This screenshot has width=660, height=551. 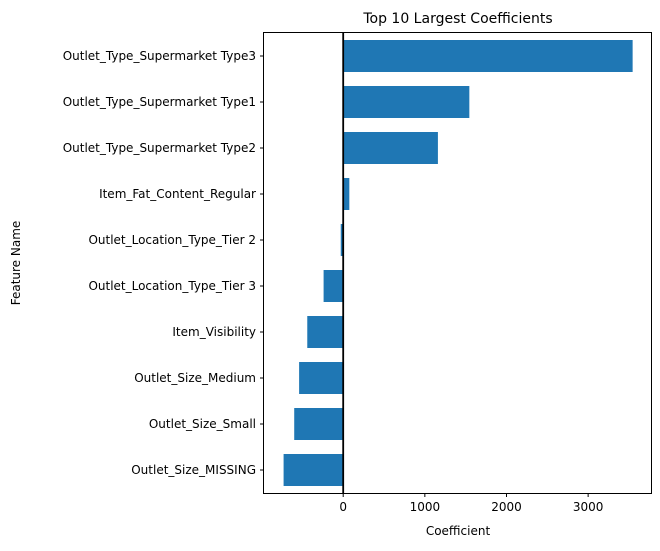 What do you see at coordinates (159, 56) in the screenshot?
I see `y-tick-label: Outlet_Type_Supermarket Type3` at bounding box center [159, 56].